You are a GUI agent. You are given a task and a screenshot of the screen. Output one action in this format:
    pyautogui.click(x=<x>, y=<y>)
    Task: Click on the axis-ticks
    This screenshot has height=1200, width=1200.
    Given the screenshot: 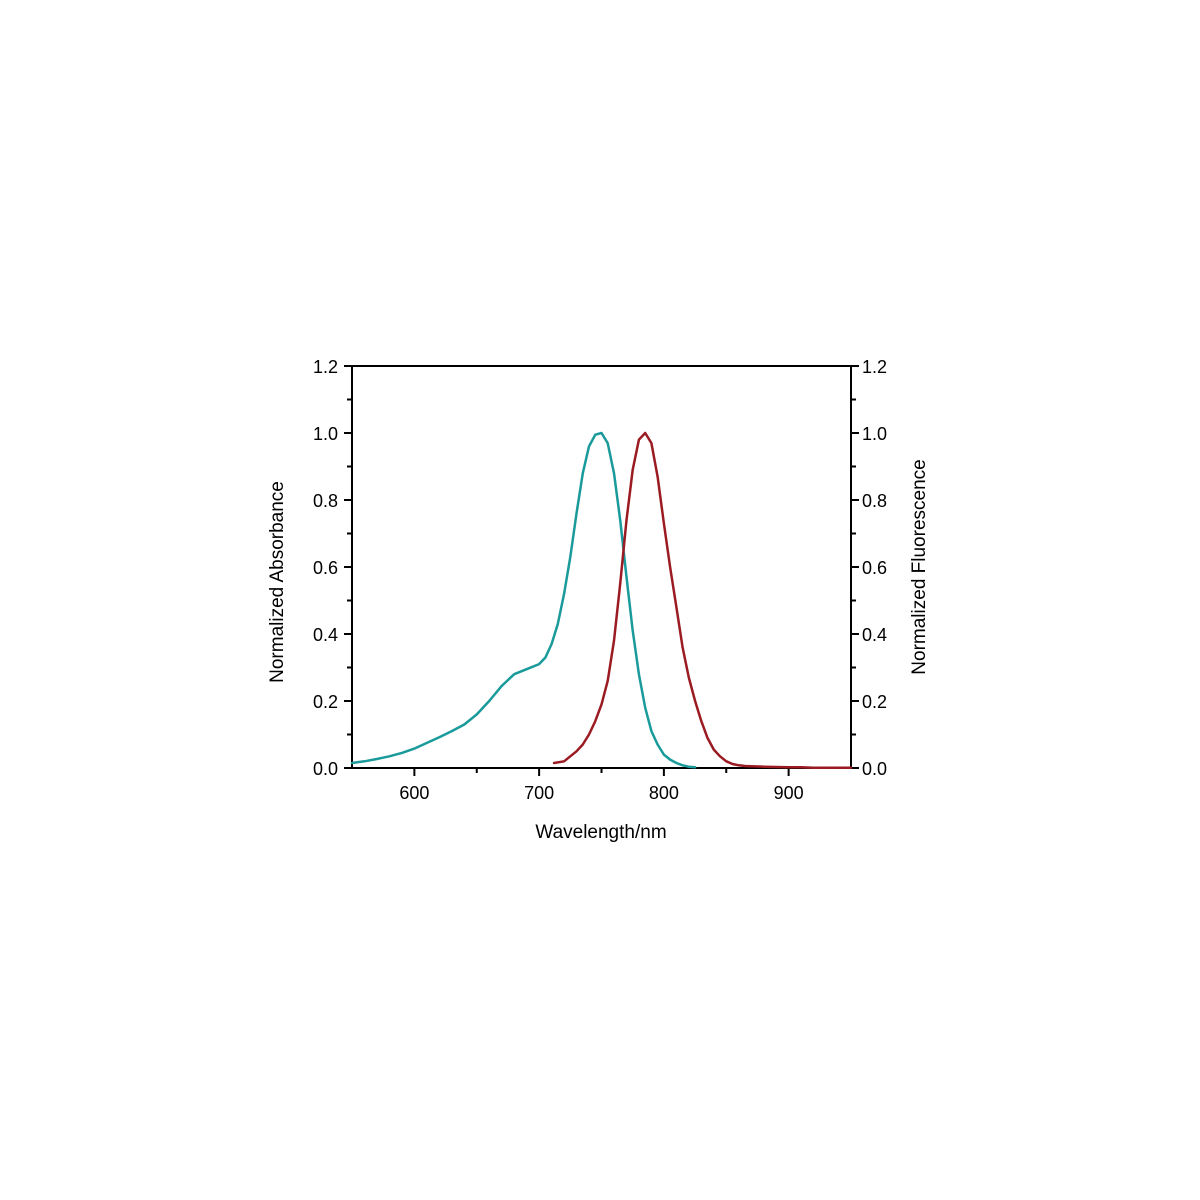 What is the action you would take?
    pyautogui.click(x=601, y=570)
    